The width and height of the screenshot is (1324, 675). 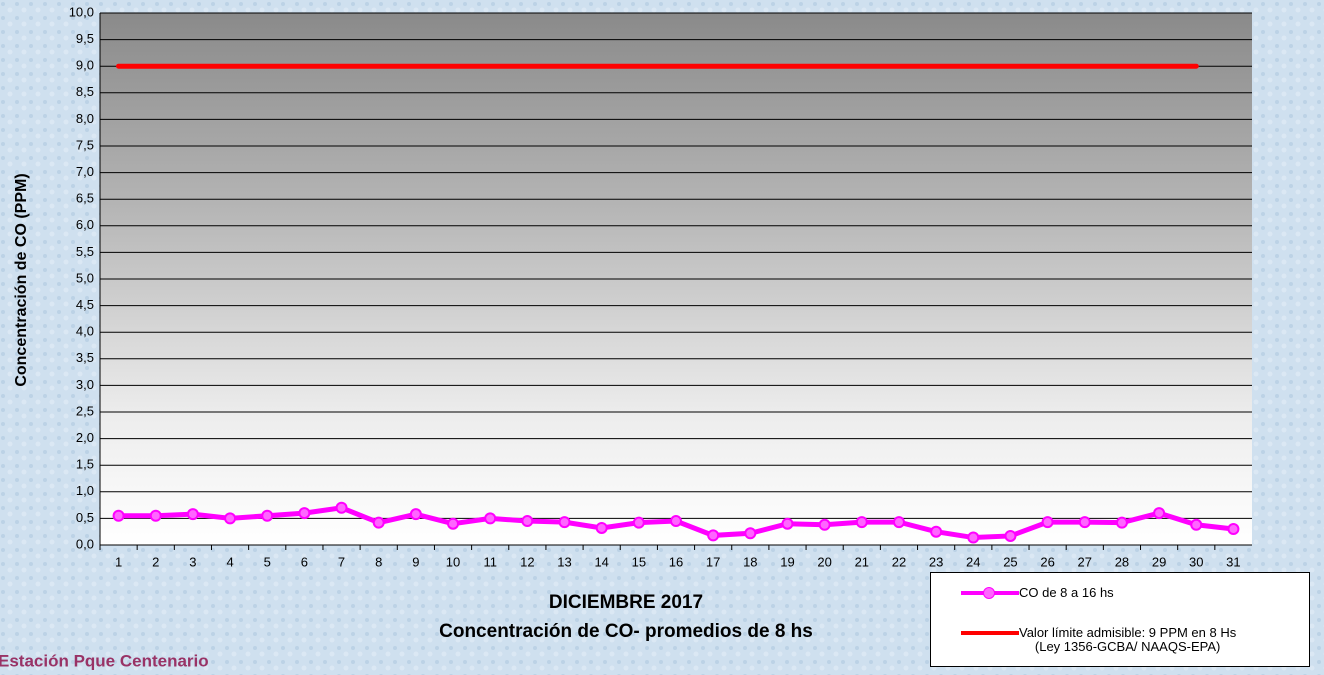 What do you see at coordinates (85, 464) in the screenshot?
I see `y-tick-label: 1,5` at bounding box center [85, 464].